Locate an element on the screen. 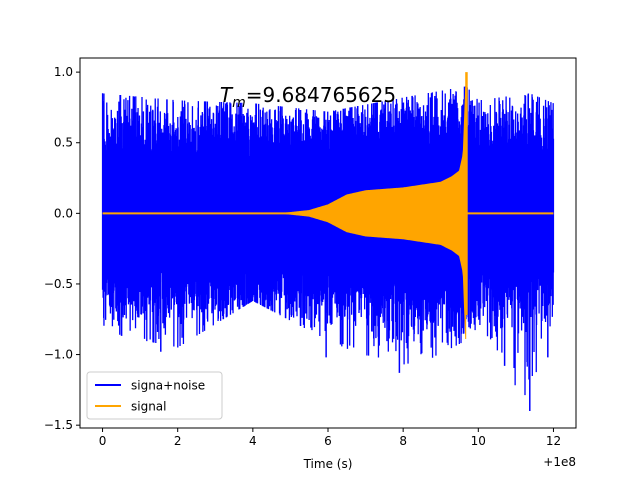 The width and height of the screenshot is (640, 480). y-tick-label: 0.0 is located at coordinates (63, 213).